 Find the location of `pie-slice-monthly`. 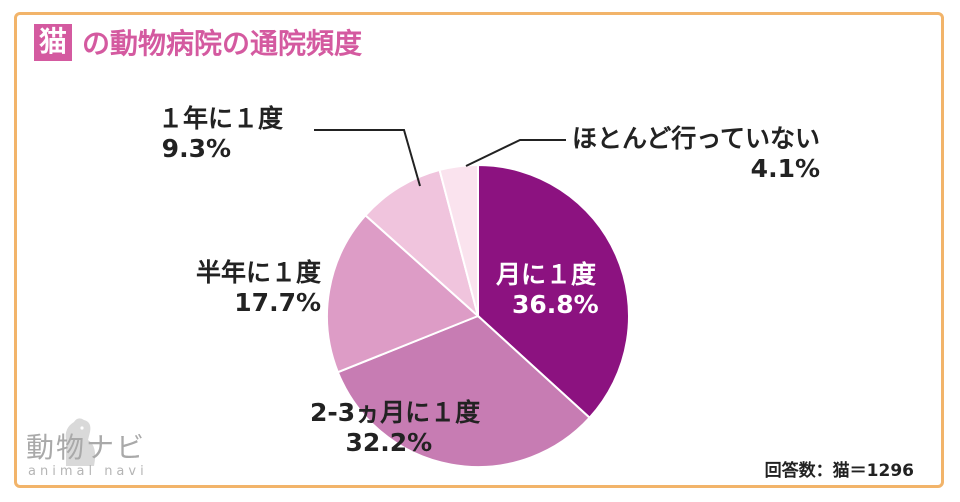

pie-slice-monthly is located at coordinates (553, 291).